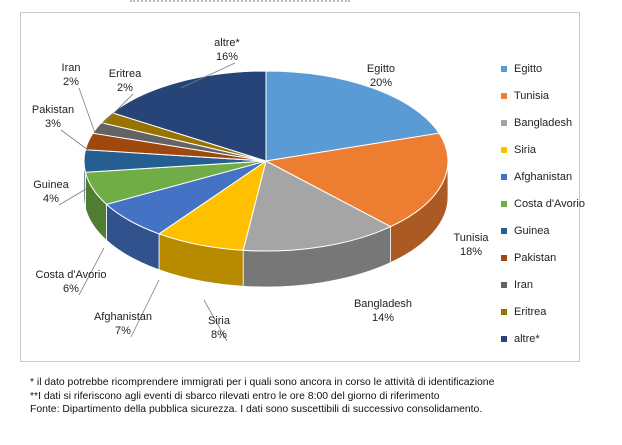  Describe the element at coordinates (219, 335) in the screenshot. I see `data-label-value-siria: 8%` at that location.